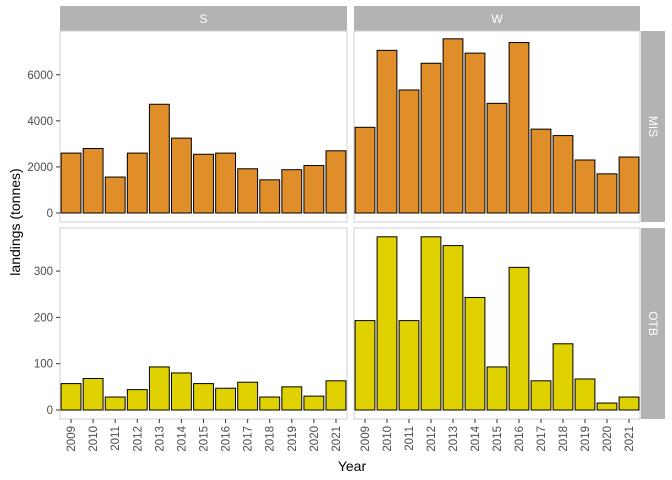 The height and width of the screenshot is (480, 672). I want to click on bar-mis-w-2014, so click(475, 133).